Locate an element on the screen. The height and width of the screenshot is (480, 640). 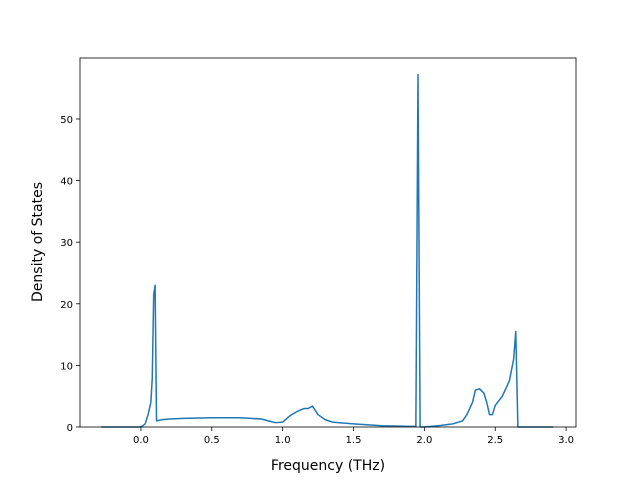
x-axis-label: Frequency (THz) is located at coordinates (328, 466).